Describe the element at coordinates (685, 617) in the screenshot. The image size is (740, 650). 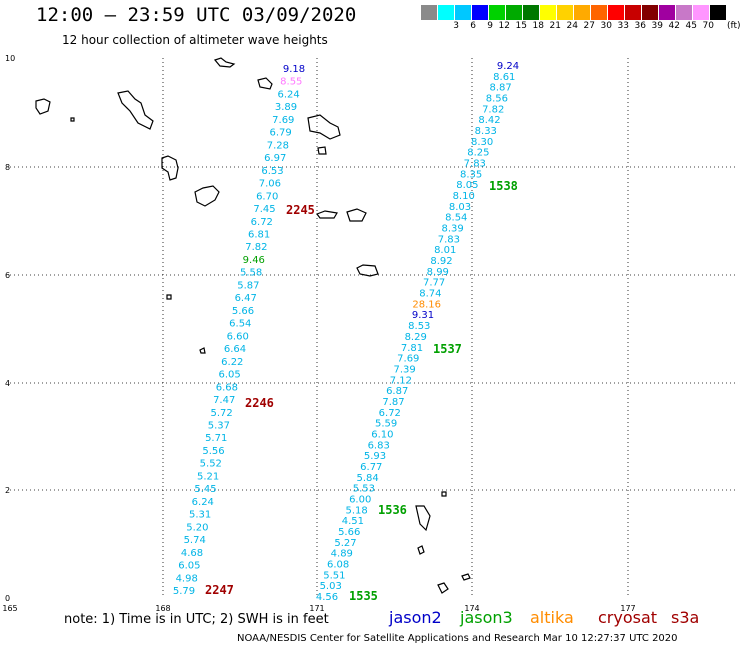
I see `satellite-name-s3a: s3a` at that location.